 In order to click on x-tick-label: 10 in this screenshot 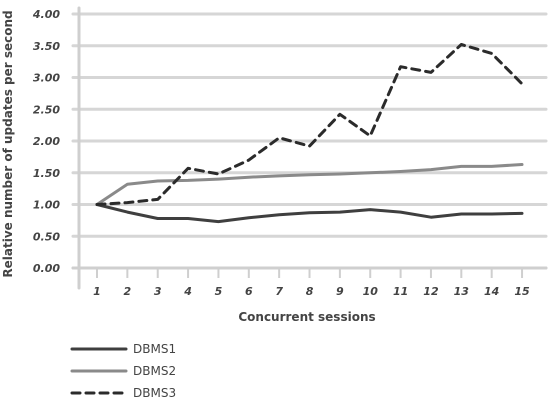, I will do `click(371, 291)`.